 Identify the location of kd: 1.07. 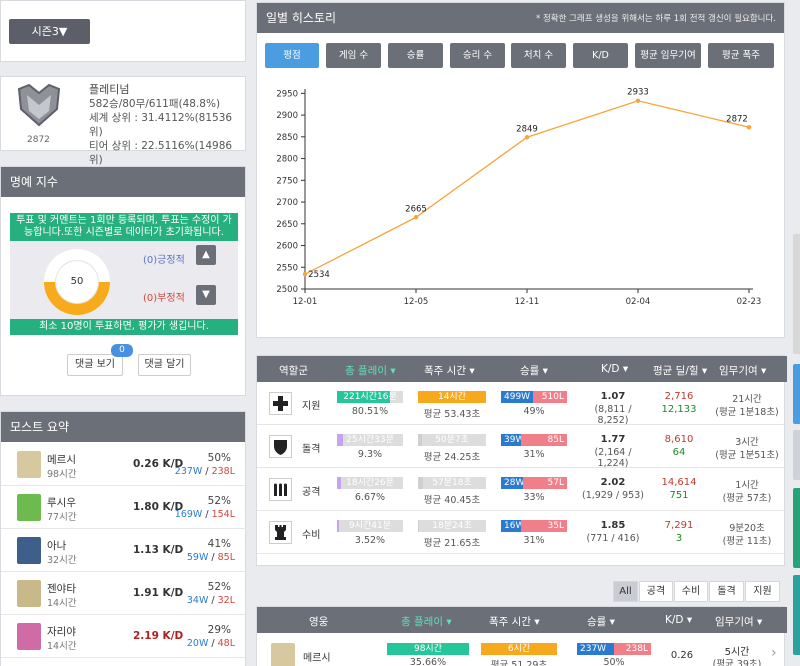
(613, 396).